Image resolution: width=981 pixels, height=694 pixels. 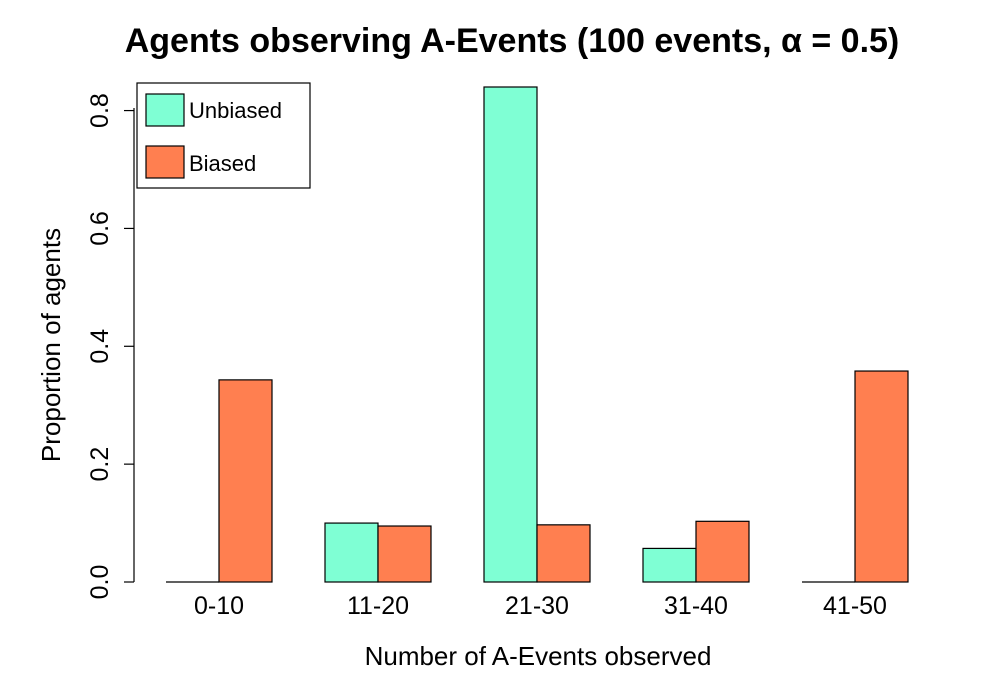 I want to click on legend-swatch-biased, so click(x=165, y=162).